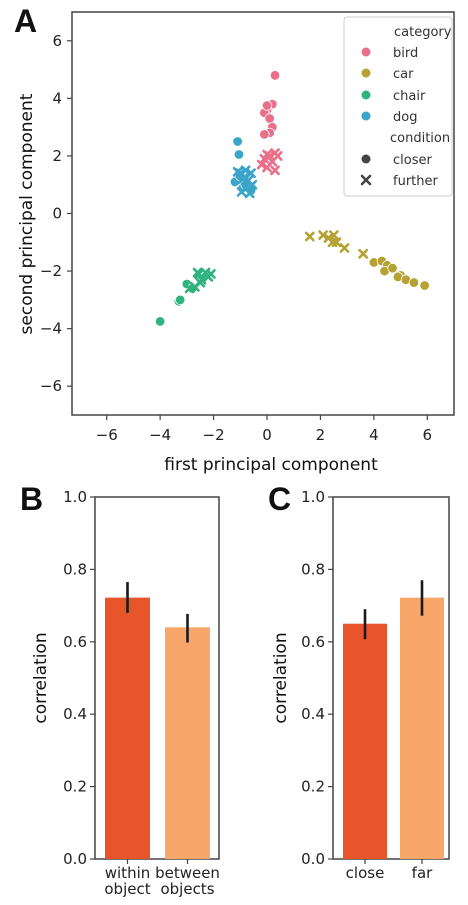 The width and height of the screenshot is (468, 905). I want to click on x-tick-label: 0, so click(267, 435).